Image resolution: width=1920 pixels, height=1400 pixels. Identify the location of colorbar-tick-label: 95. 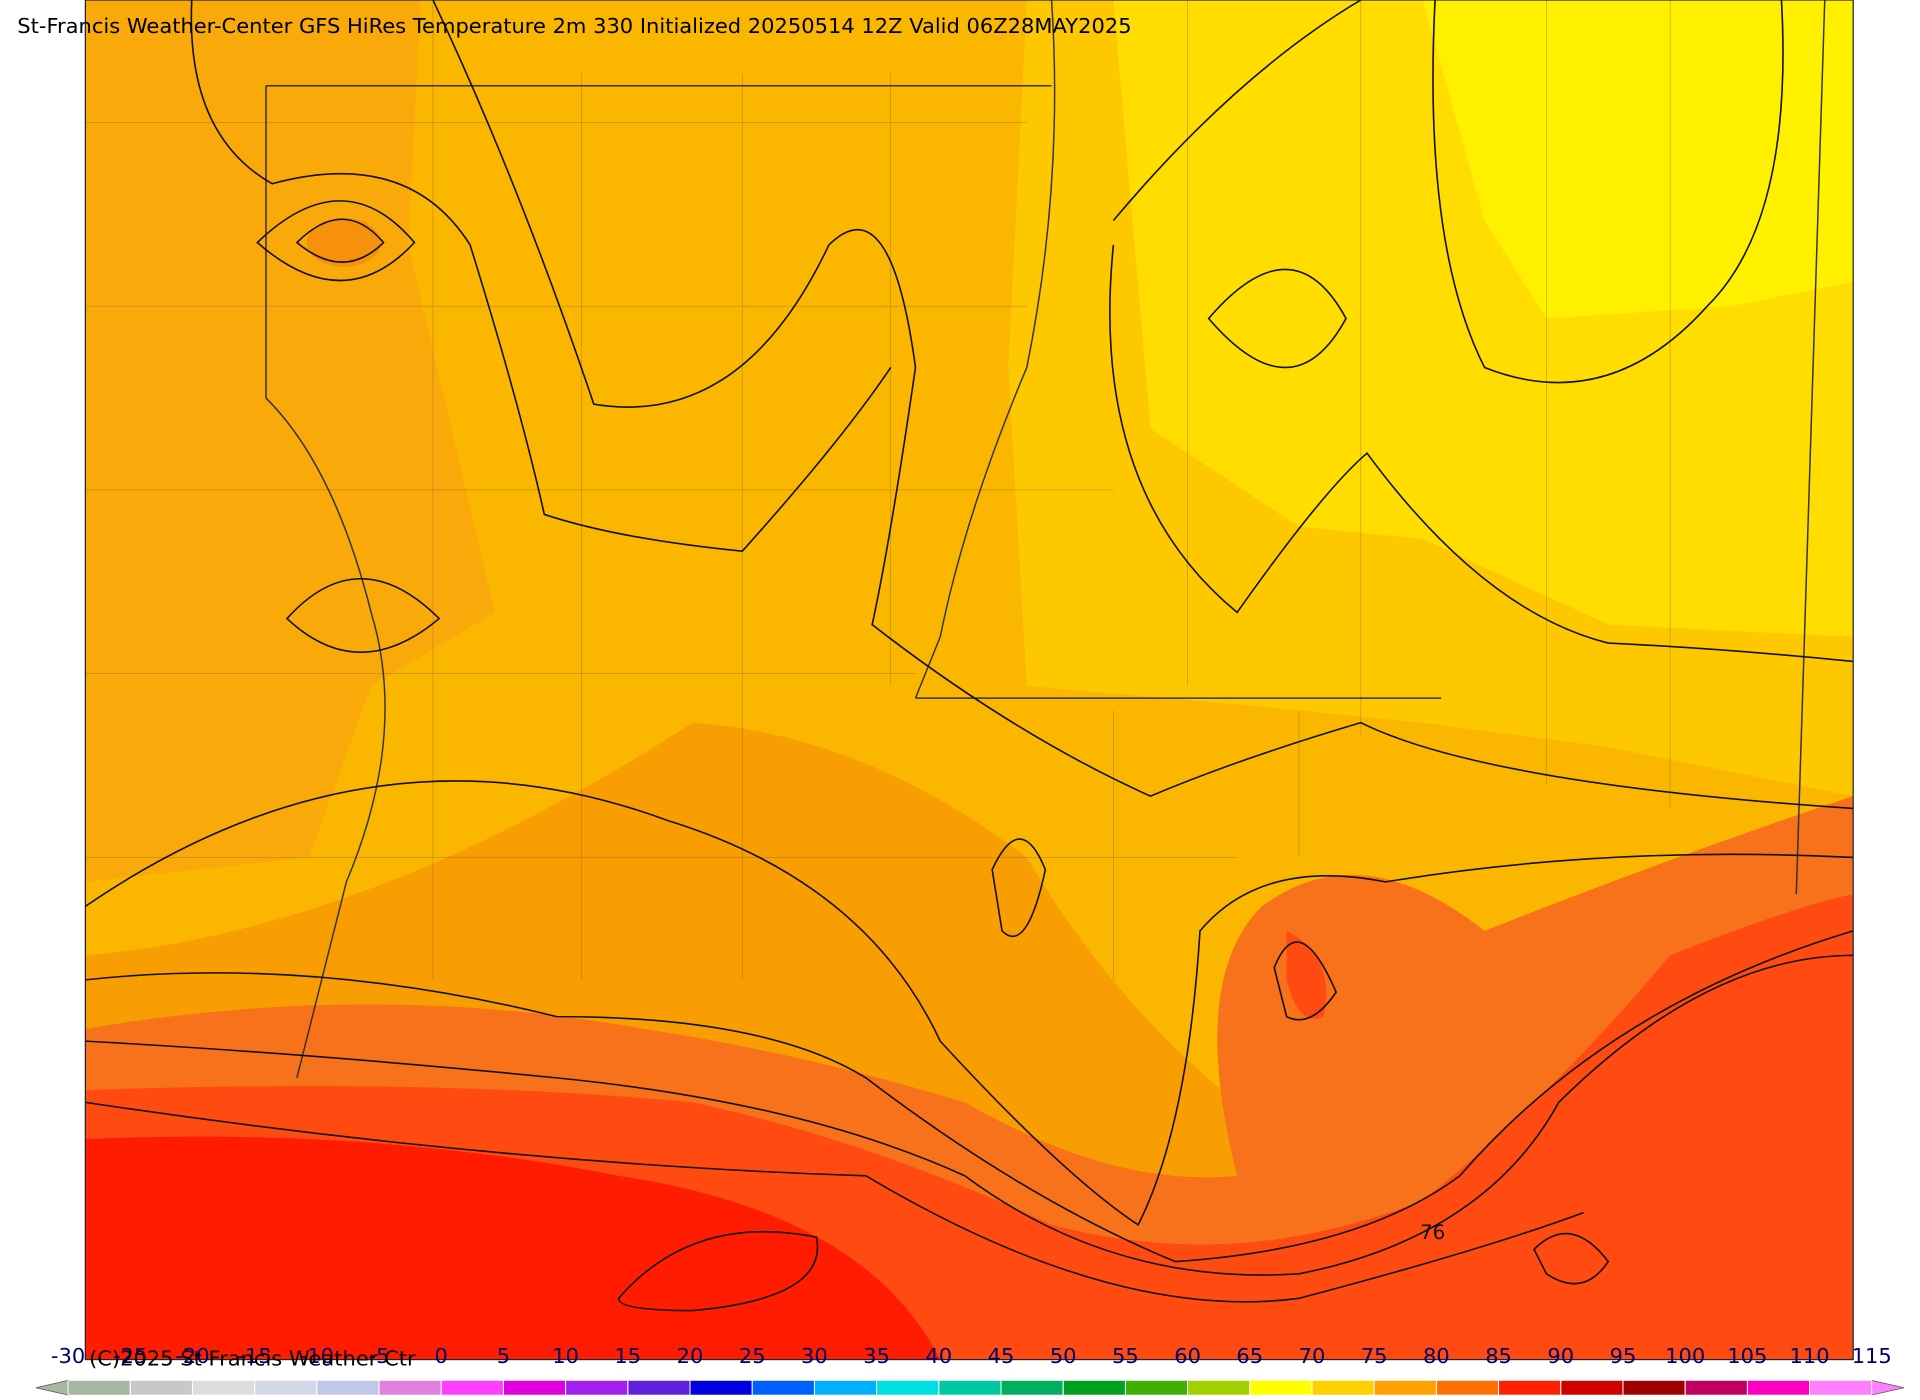
(1623, 1356).